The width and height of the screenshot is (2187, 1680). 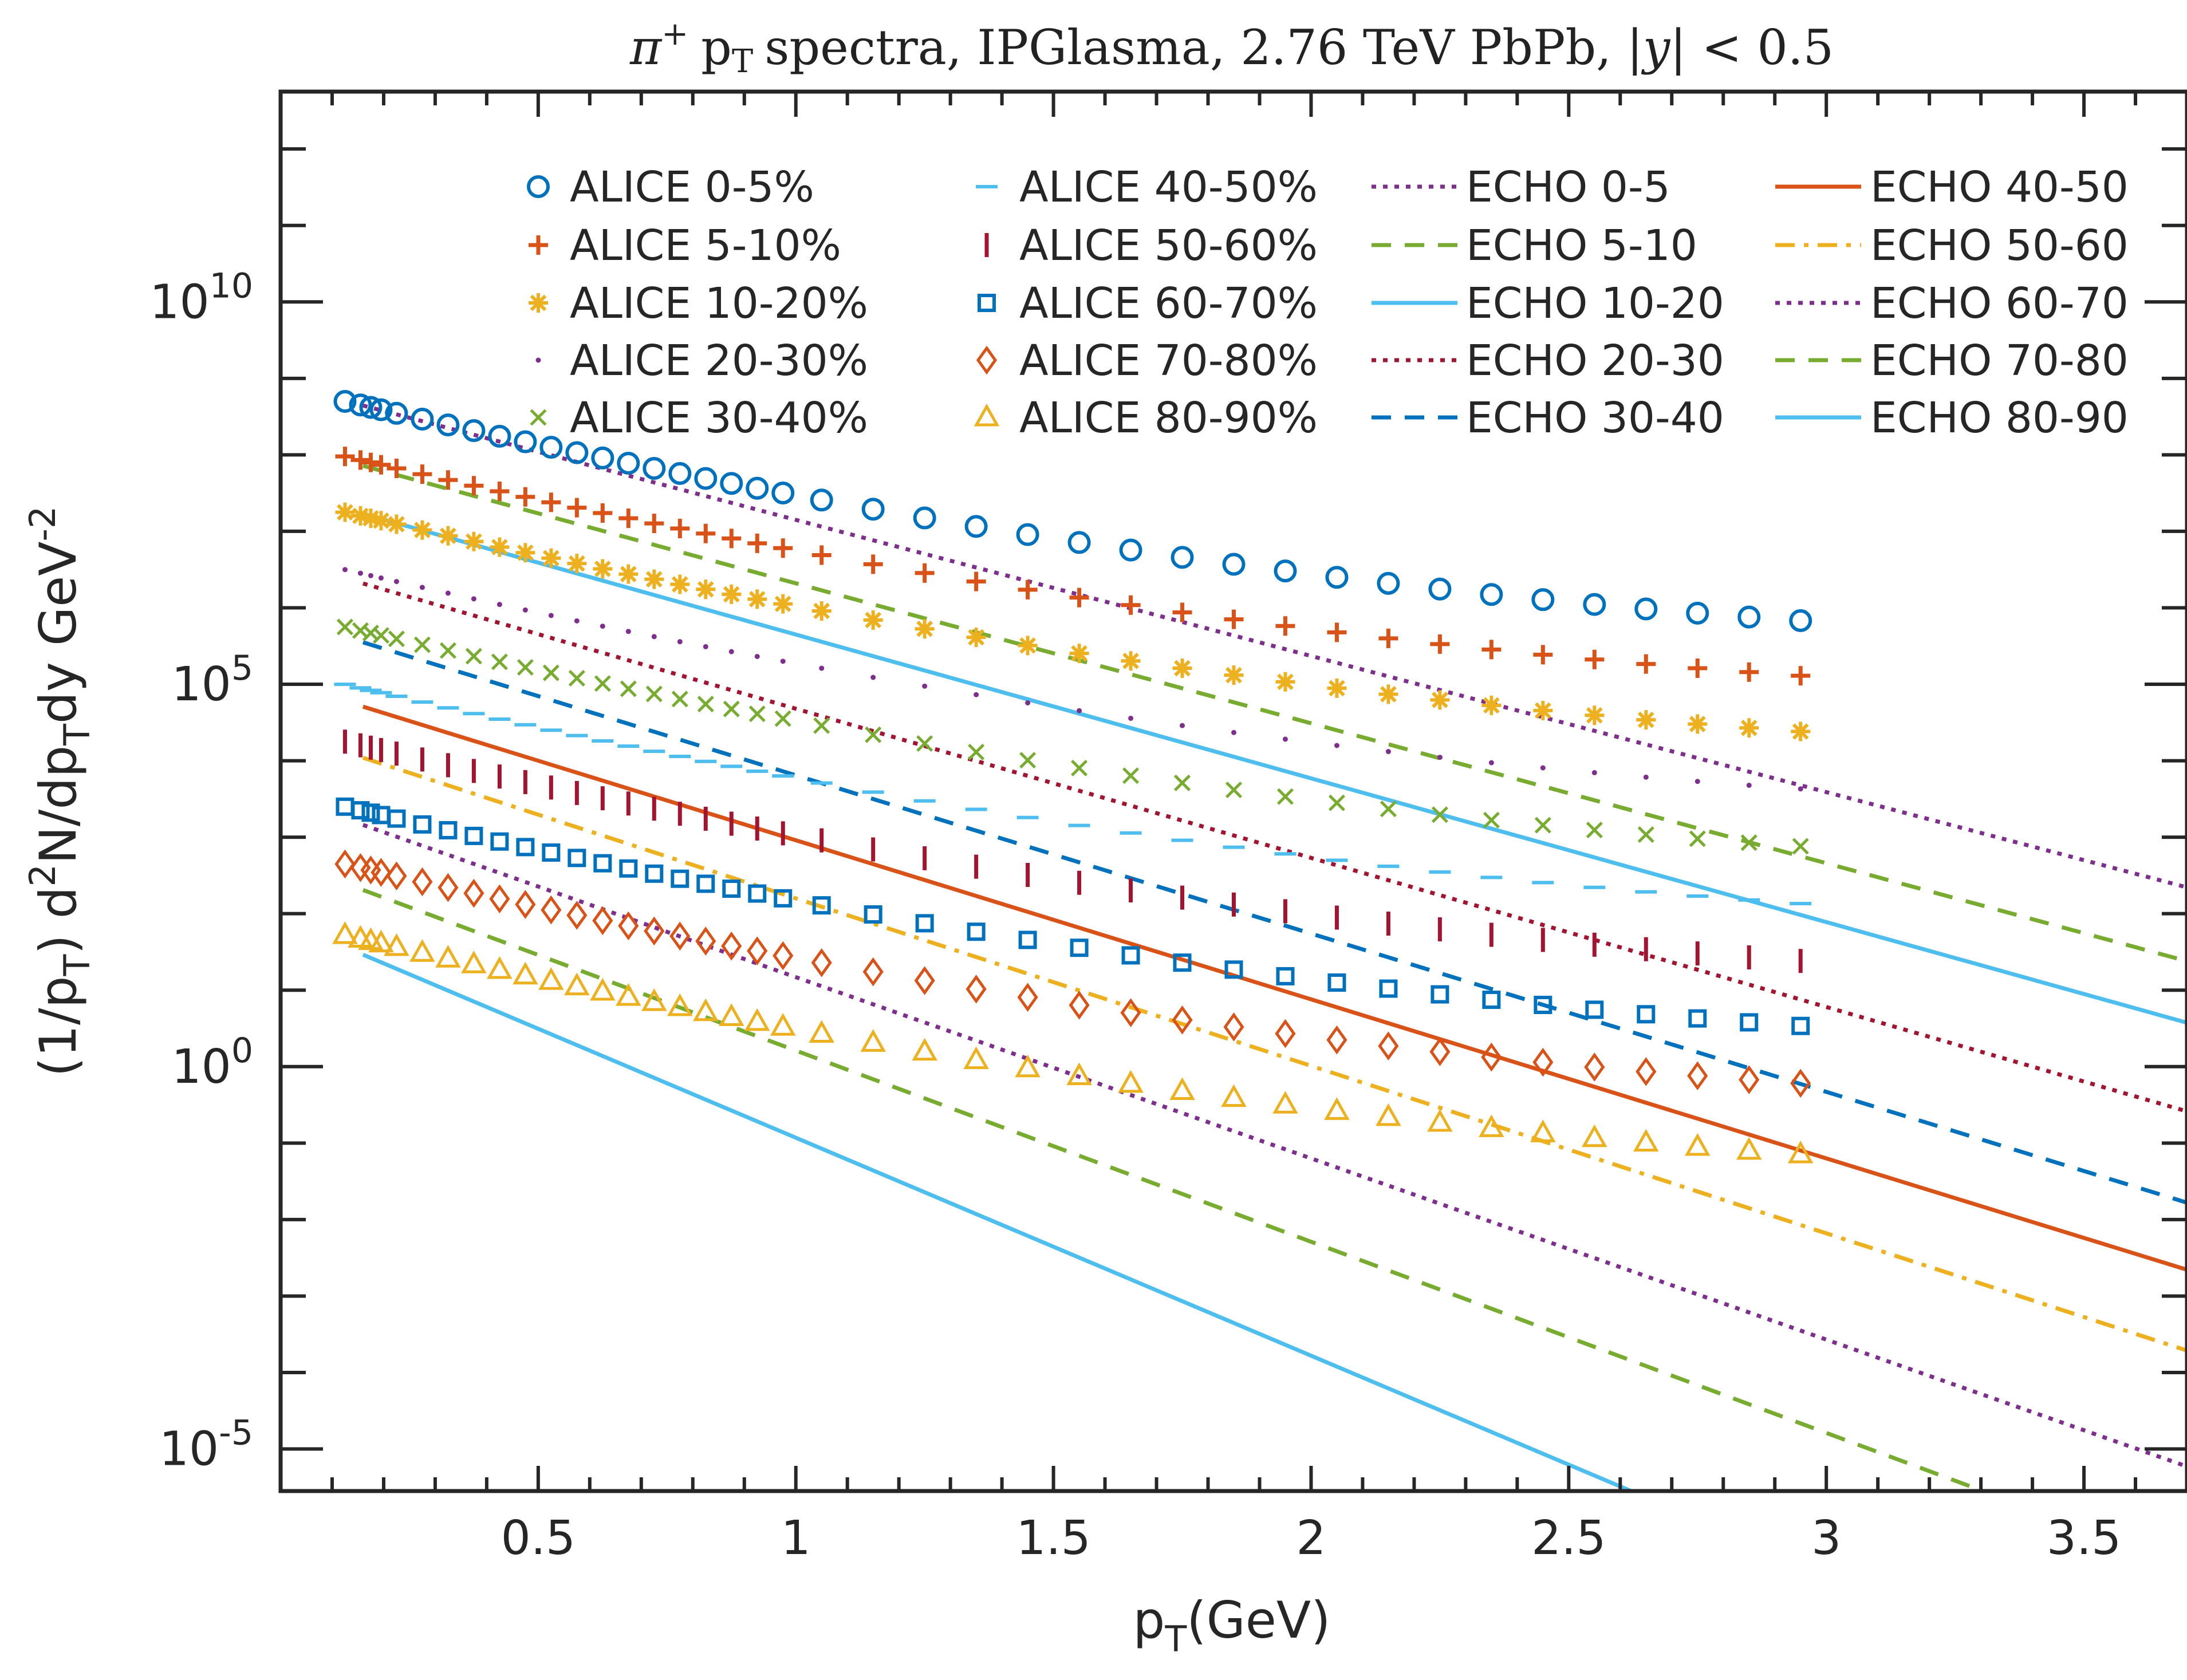 I want to click on x-tick-label: 1, so click(x=796, y=1538).